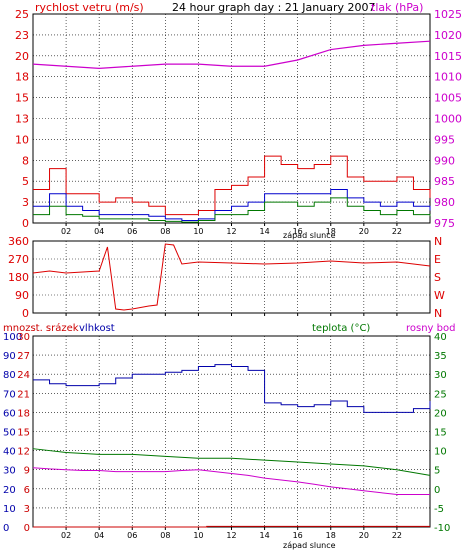 The width and height of the screenshot is (466, 560). What do you see at coordinates (9, 375) in the screenshot?
I see `y-tick-label-humidity: 80` at bounding box center [9, 375].